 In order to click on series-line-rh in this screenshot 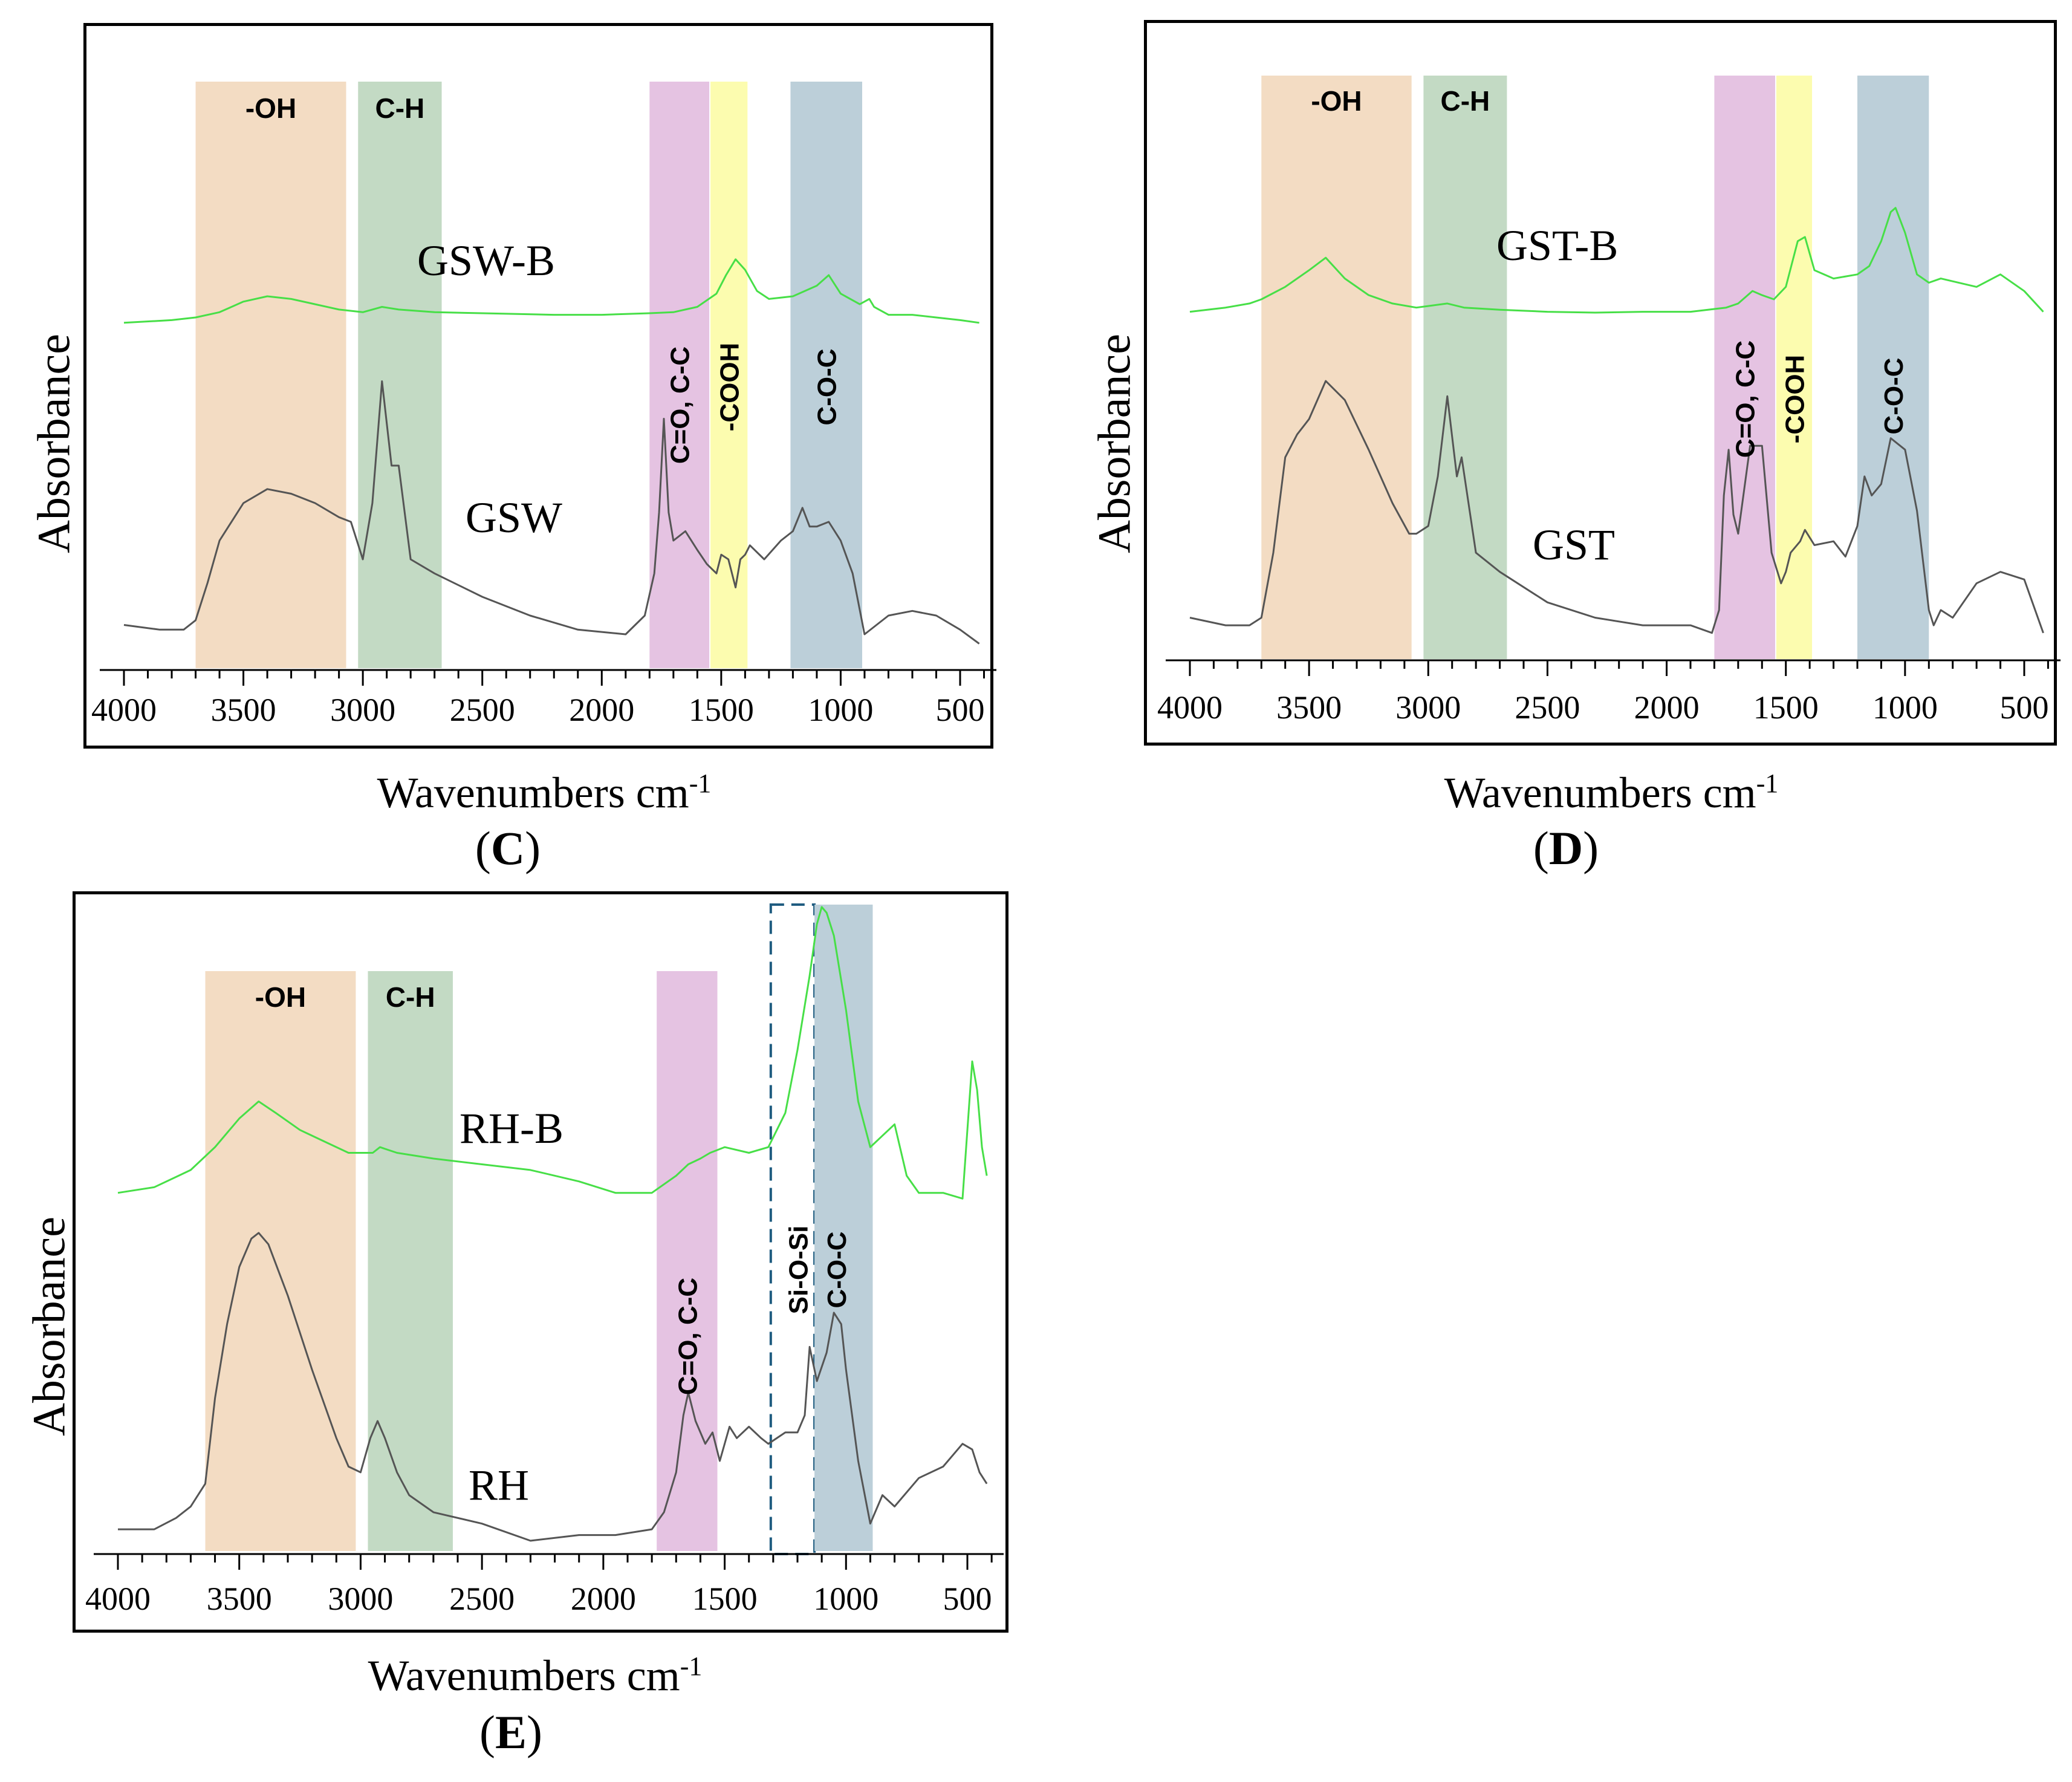, I will do `click(553, 1387)`.